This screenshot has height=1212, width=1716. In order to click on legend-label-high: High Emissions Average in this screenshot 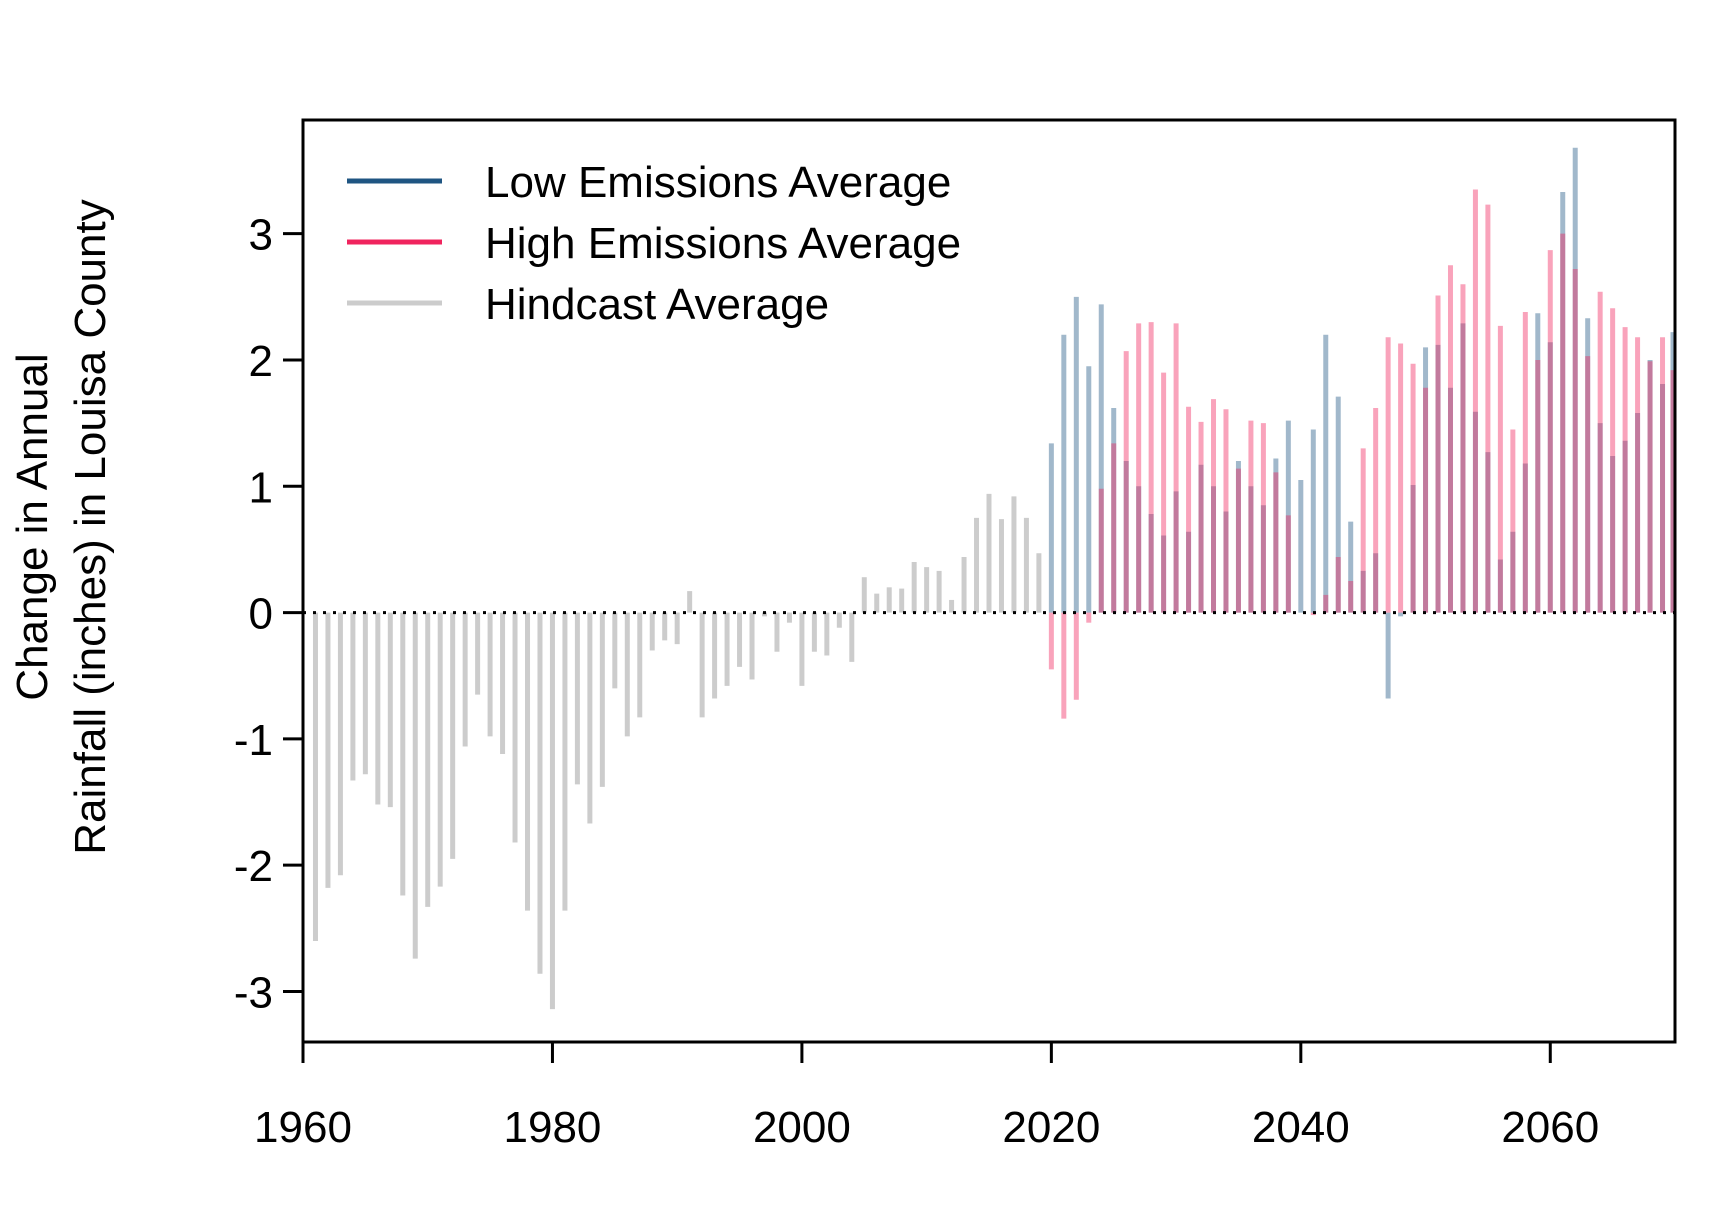, I will do `click(723, 243)`.